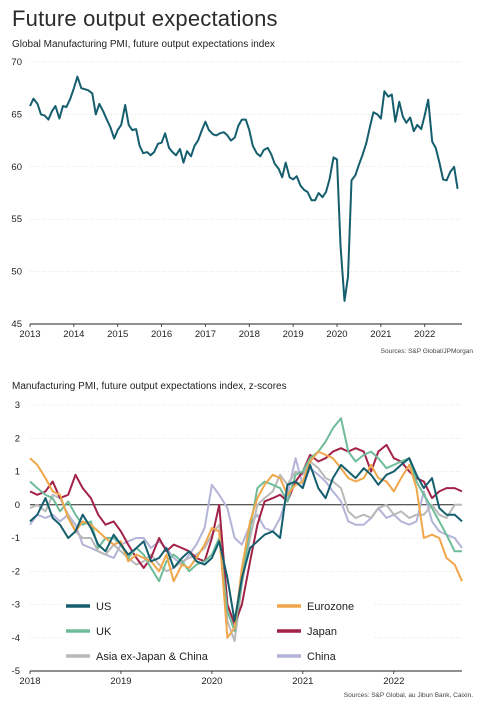 Image resolution: width=481 pixels, height=714 pixels. Describe the element at coordinates (16, 62) in the screenshot. I see `y-tick-label: 70` at that location.